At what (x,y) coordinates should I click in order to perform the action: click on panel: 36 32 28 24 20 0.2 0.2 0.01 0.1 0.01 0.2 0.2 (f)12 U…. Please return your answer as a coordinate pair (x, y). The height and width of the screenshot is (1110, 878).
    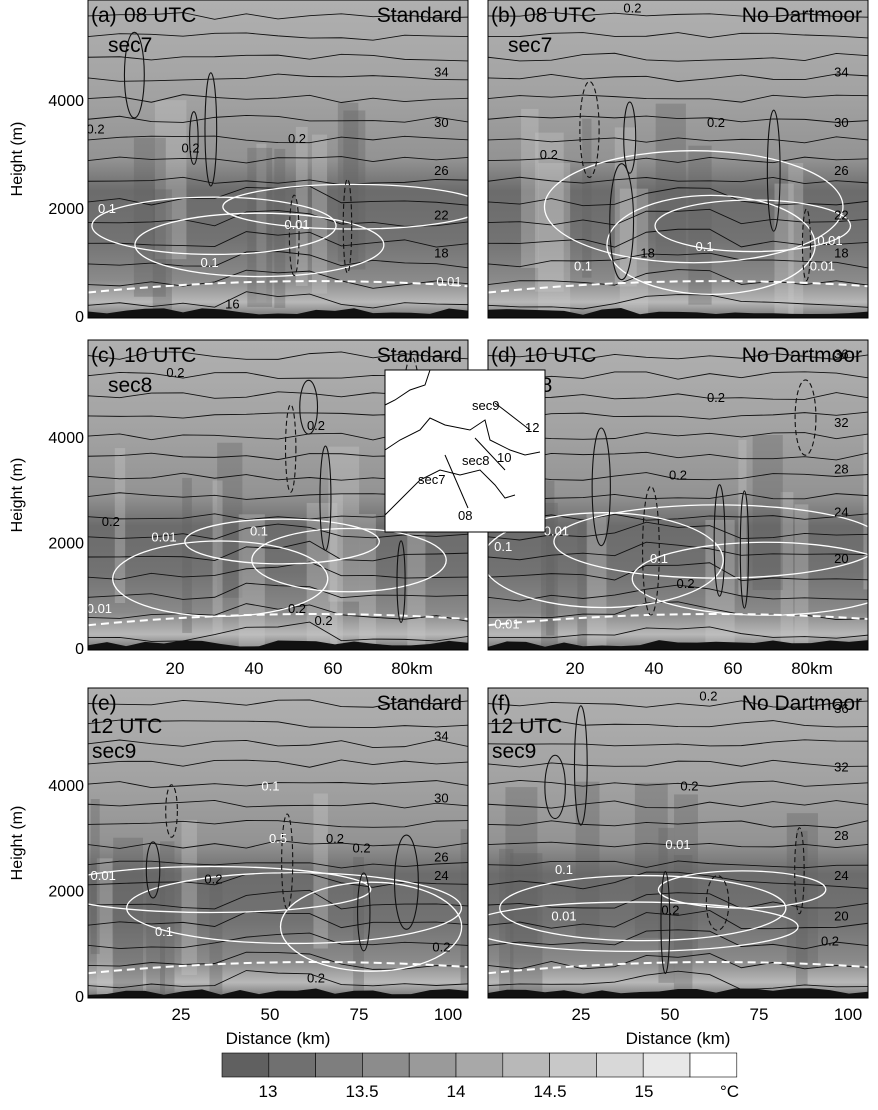
    Looking at the image, I should click on (678, 843).